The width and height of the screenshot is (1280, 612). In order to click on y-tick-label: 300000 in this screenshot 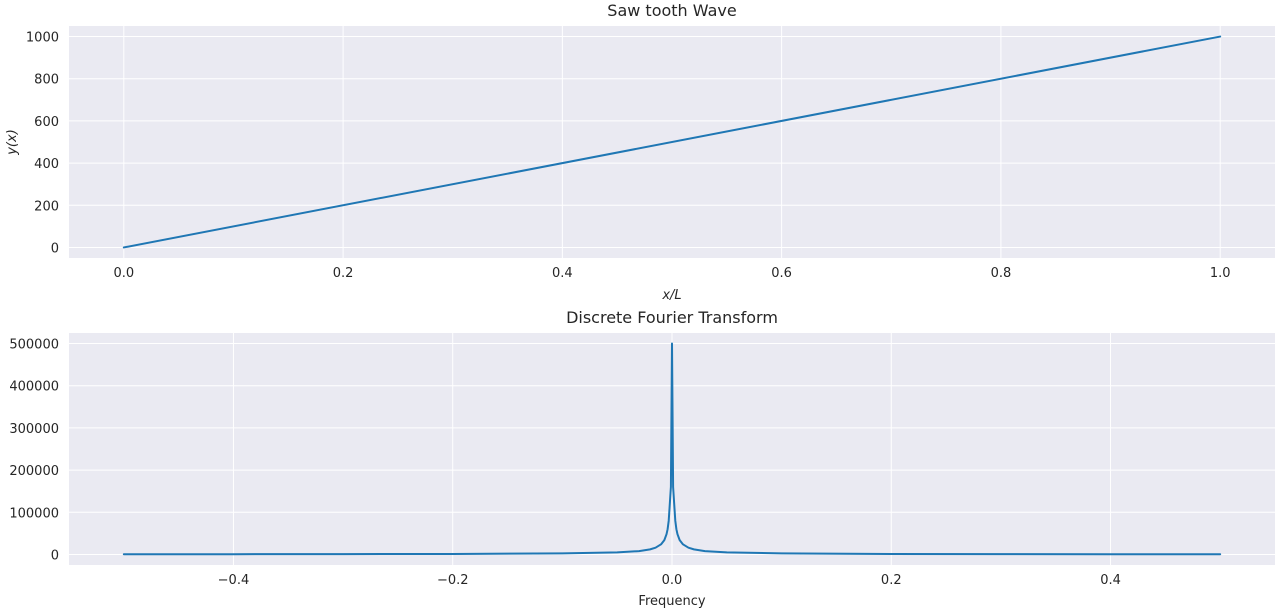, I will do `click(34, 429)`.